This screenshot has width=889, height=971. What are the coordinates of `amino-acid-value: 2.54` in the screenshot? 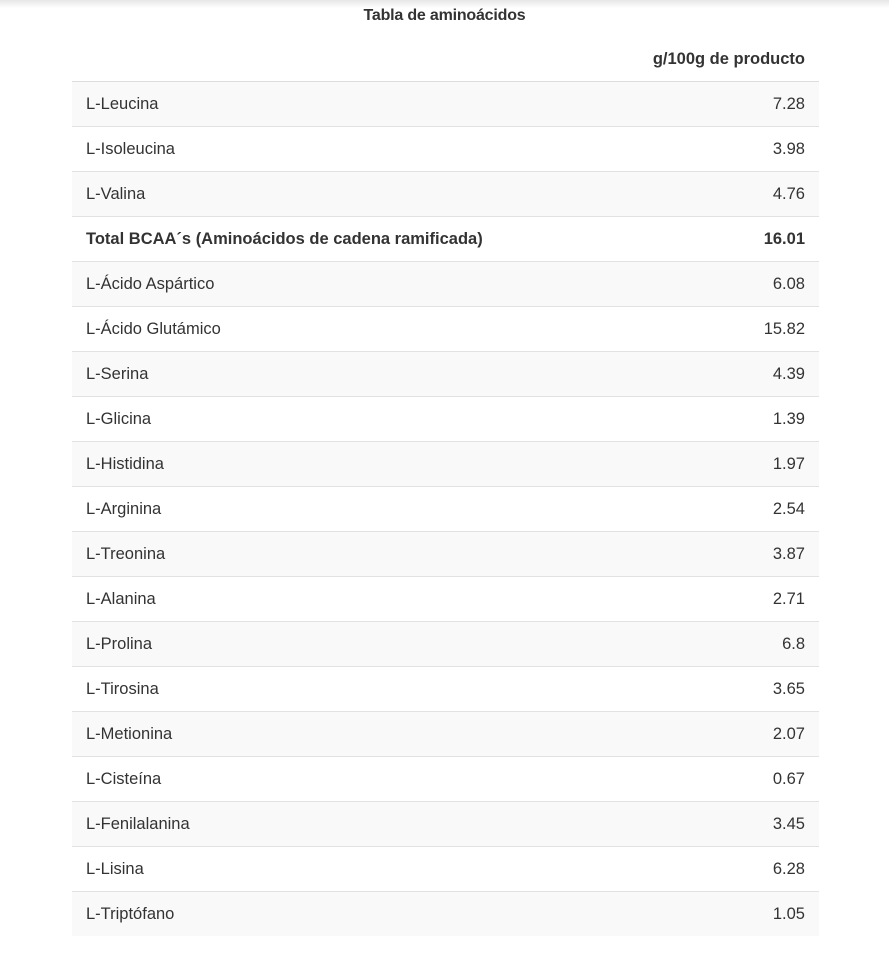 It's located at (707, 509).